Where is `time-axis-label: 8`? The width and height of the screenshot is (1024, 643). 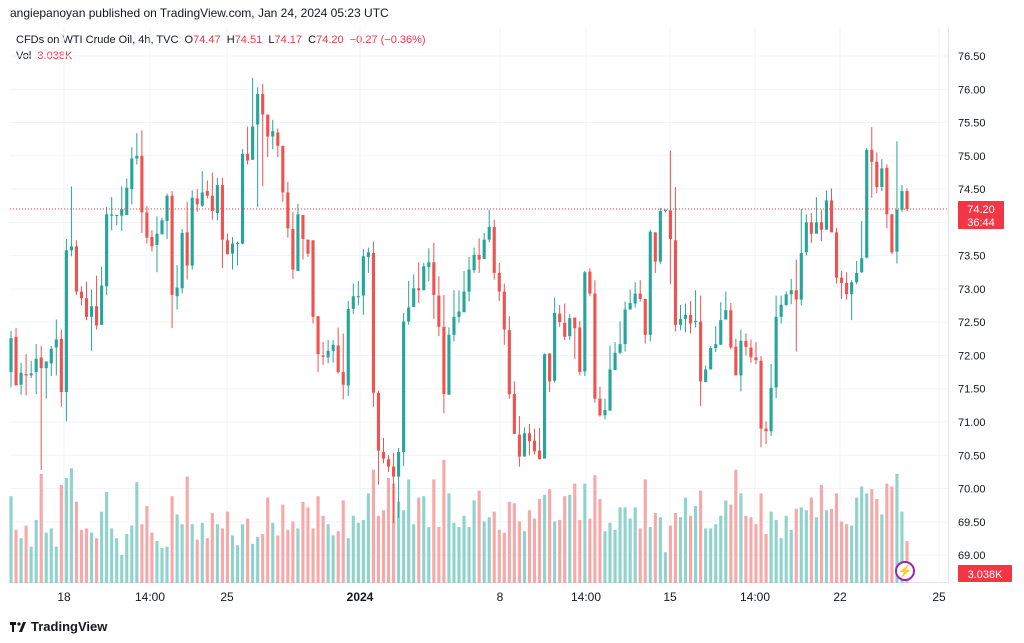 time-axis-label: 8 is located at coordinates (500, 597).